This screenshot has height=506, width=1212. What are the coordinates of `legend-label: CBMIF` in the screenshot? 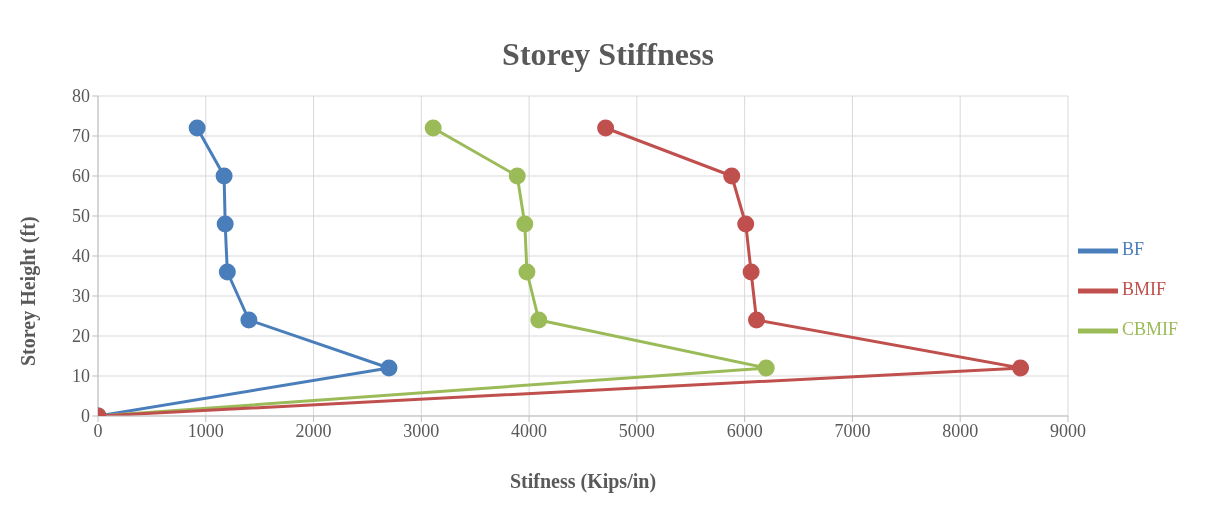 It's located at (1149, 329).